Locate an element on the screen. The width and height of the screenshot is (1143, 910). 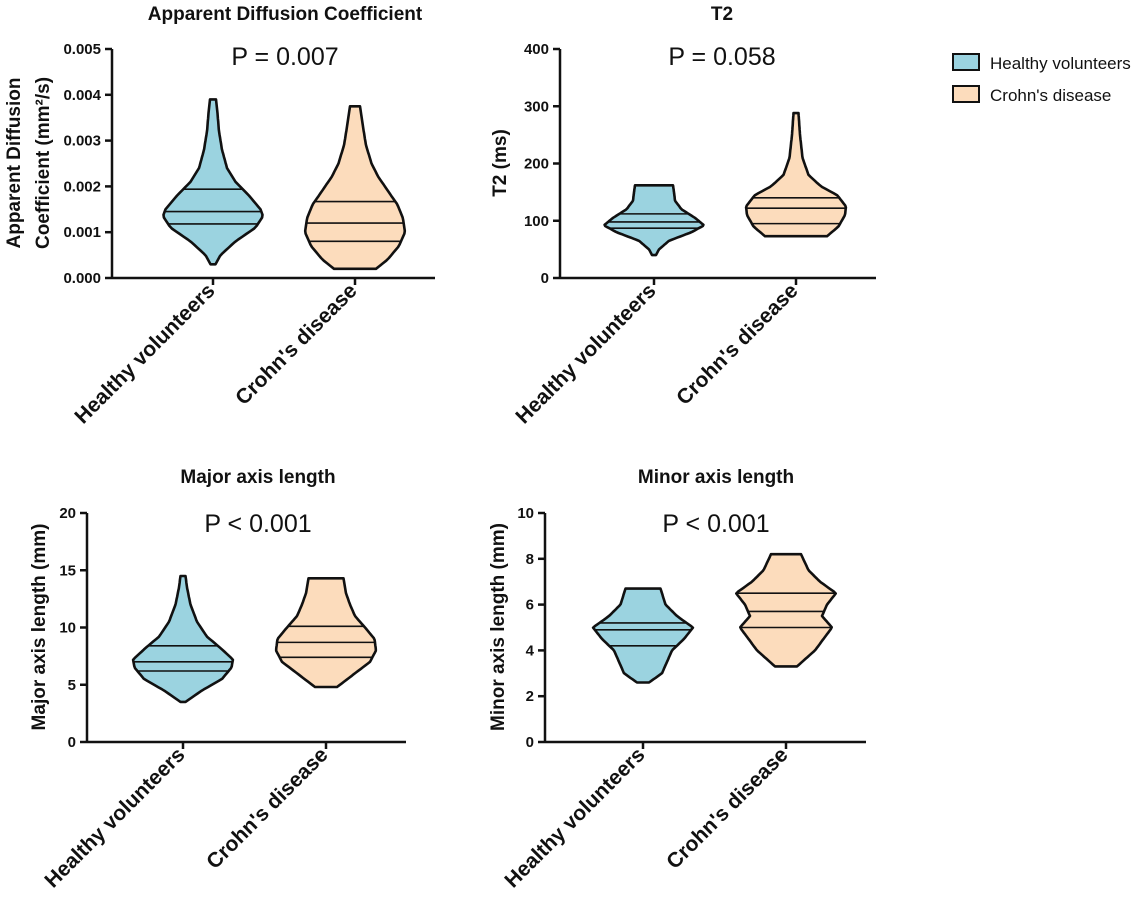
y-tick-label: 300 is located at coordinates (536, 106).